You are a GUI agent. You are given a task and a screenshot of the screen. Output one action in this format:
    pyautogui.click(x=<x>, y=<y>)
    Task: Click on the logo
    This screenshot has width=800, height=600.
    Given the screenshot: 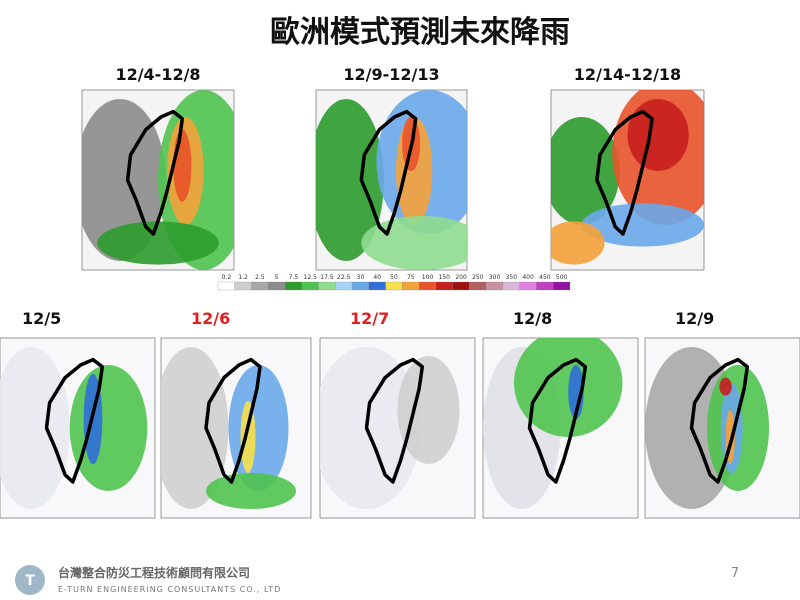 What is the action you would take?
    pyautogui.click(x=30, y=580)
    